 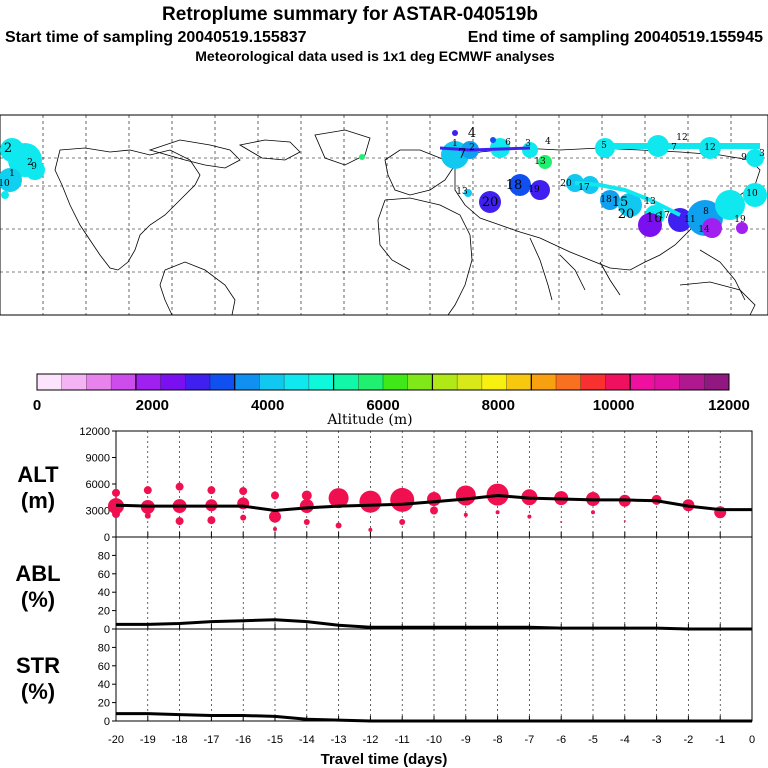 What do you see at coordinates (540, 162) in the screenshot?
I see `trajectory-day-label: 13` at bounding box center [540, 162].